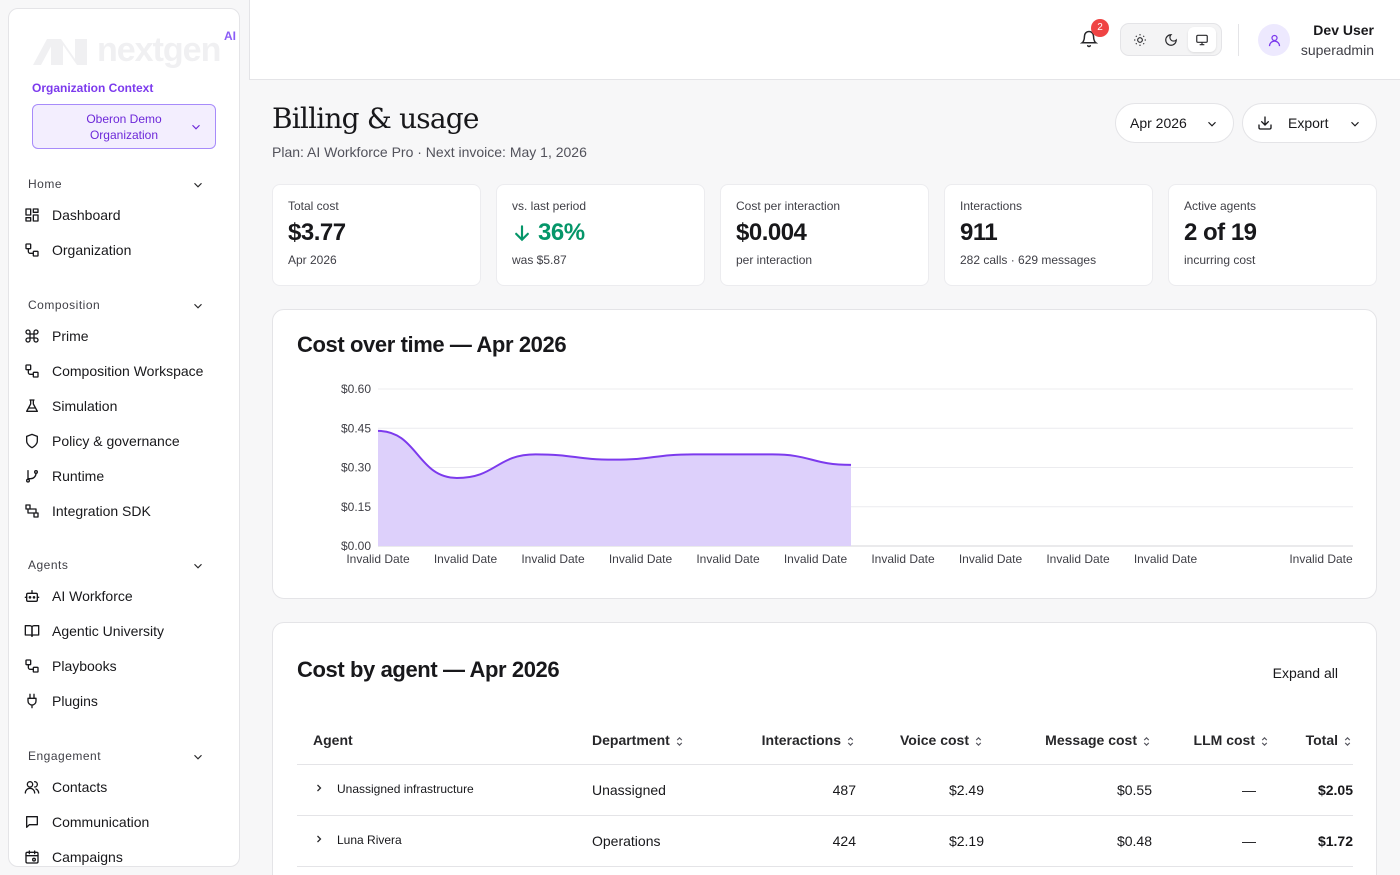 Image resolution: width=1400 pixels, height=875 pixels. What do you see at coordinates (124, 565) in the screenshot?
I see `nav-section-header: Agents` at bounding box center [124, 565].